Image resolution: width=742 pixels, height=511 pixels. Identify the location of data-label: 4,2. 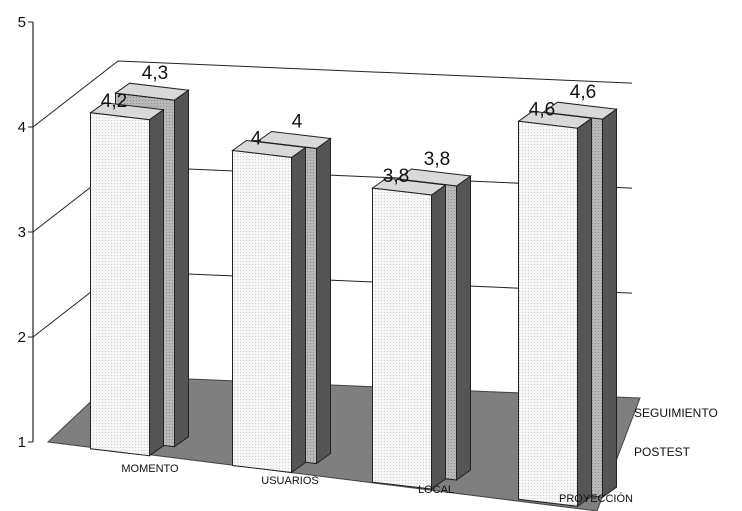
(114, 101).